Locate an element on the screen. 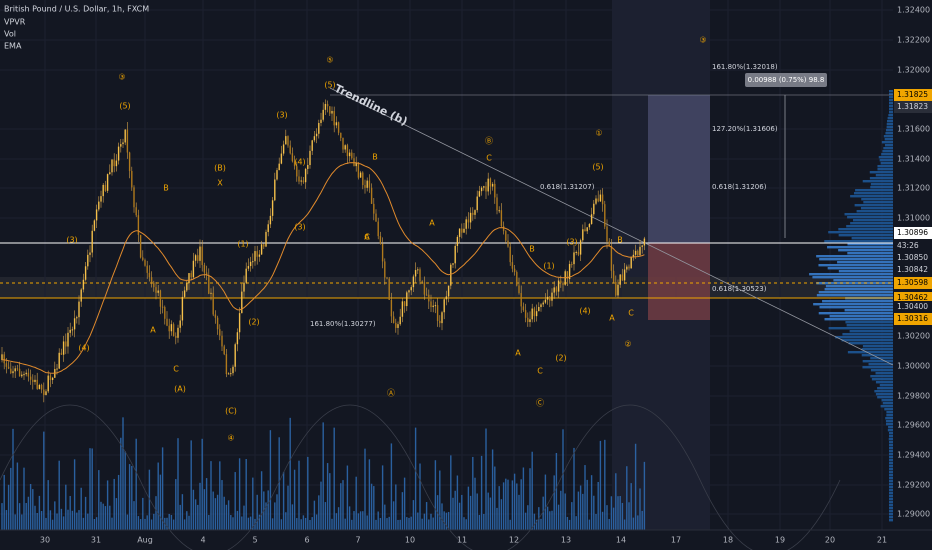 The image size is (932, 550). indicator: Vol is located at coordinates (10, 34).